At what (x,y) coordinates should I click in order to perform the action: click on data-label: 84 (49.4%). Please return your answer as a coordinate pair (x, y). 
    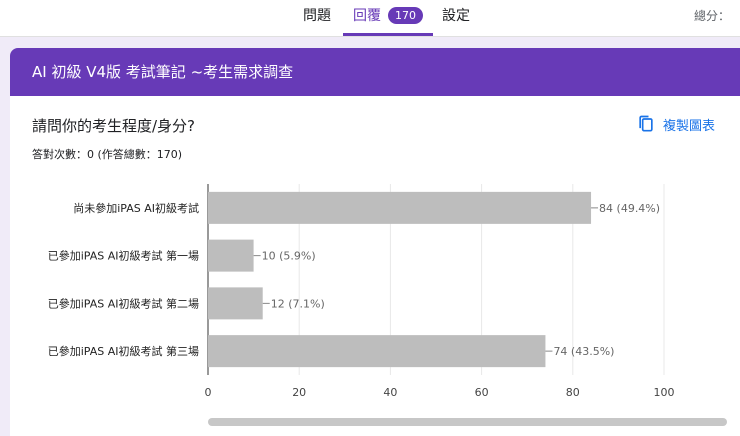
    Looking at the image, I should click on (629, 208).